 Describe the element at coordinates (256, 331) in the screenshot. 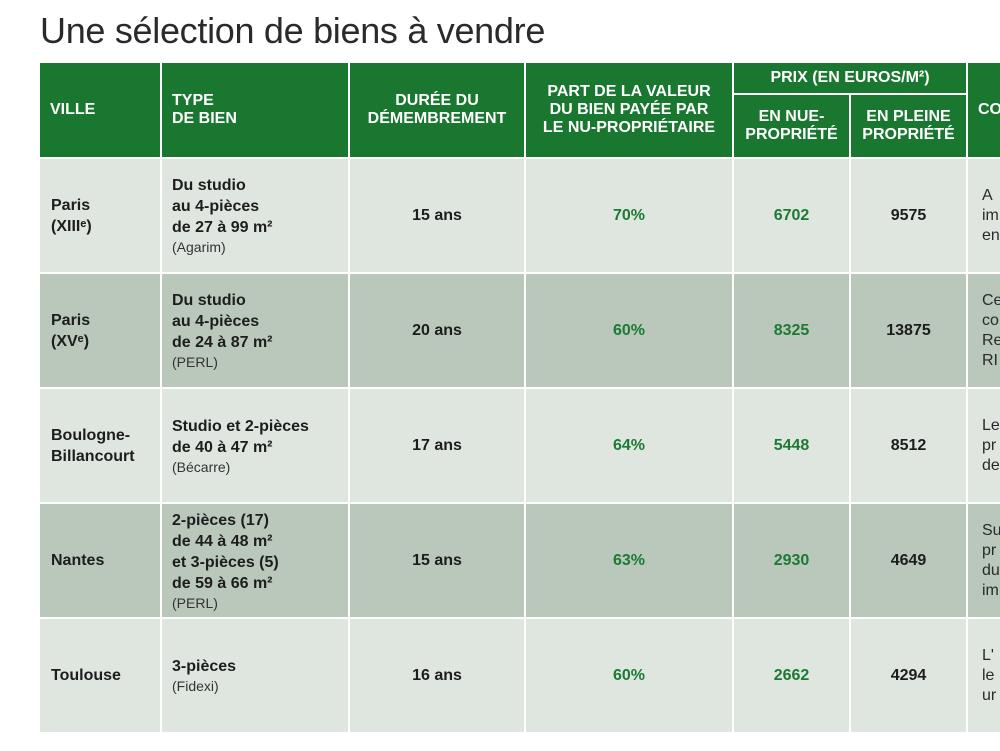

I see `cell-type: Du studio au 4-pièces de 24 à 87 m² (PERL)` at that location.